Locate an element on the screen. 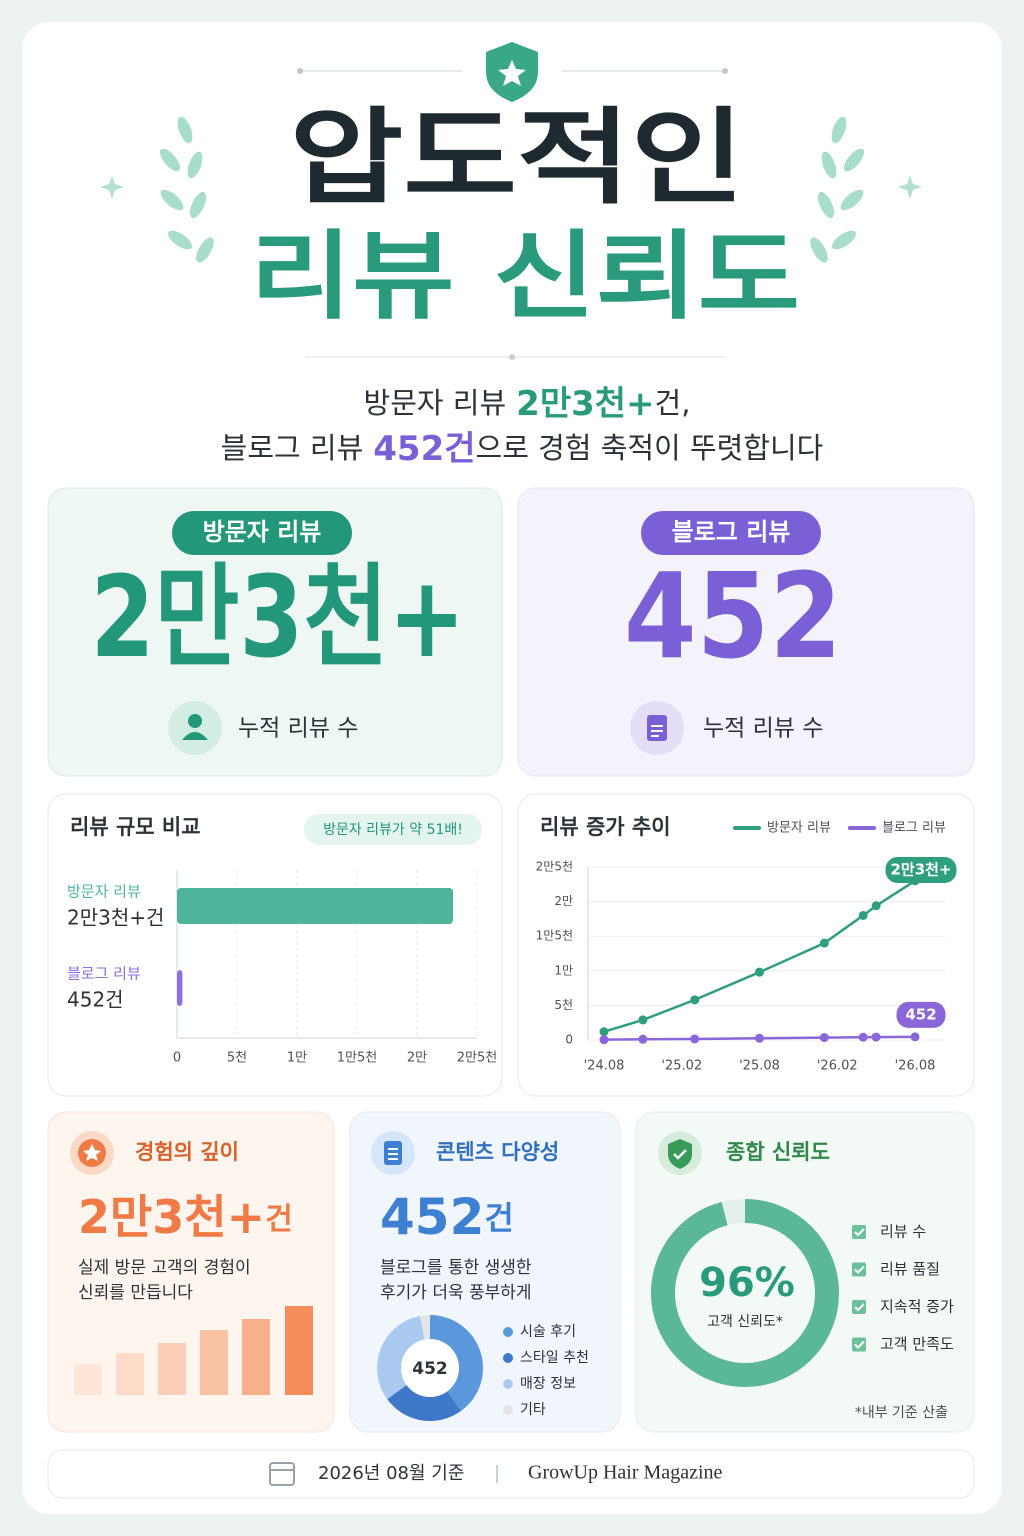 This screenshot has height=1536, width=1024. x-tick-label: '26.08 is located at coordinates (915, 1066).